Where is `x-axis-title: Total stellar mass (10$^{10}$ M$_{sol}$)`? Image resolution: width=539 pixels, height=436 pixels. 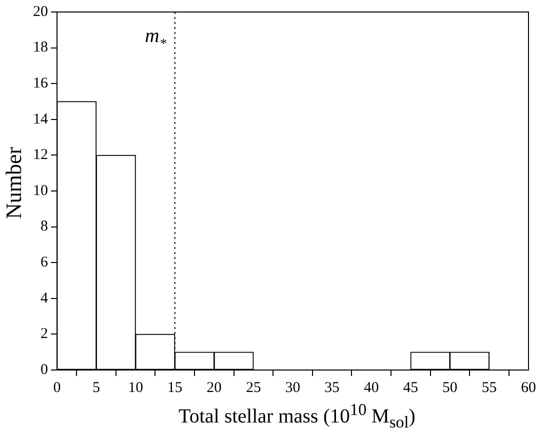
x-axis-title: Total stellar mass (10$^{10}$ M$_{sol}$) is located at coordinates (297, 416).